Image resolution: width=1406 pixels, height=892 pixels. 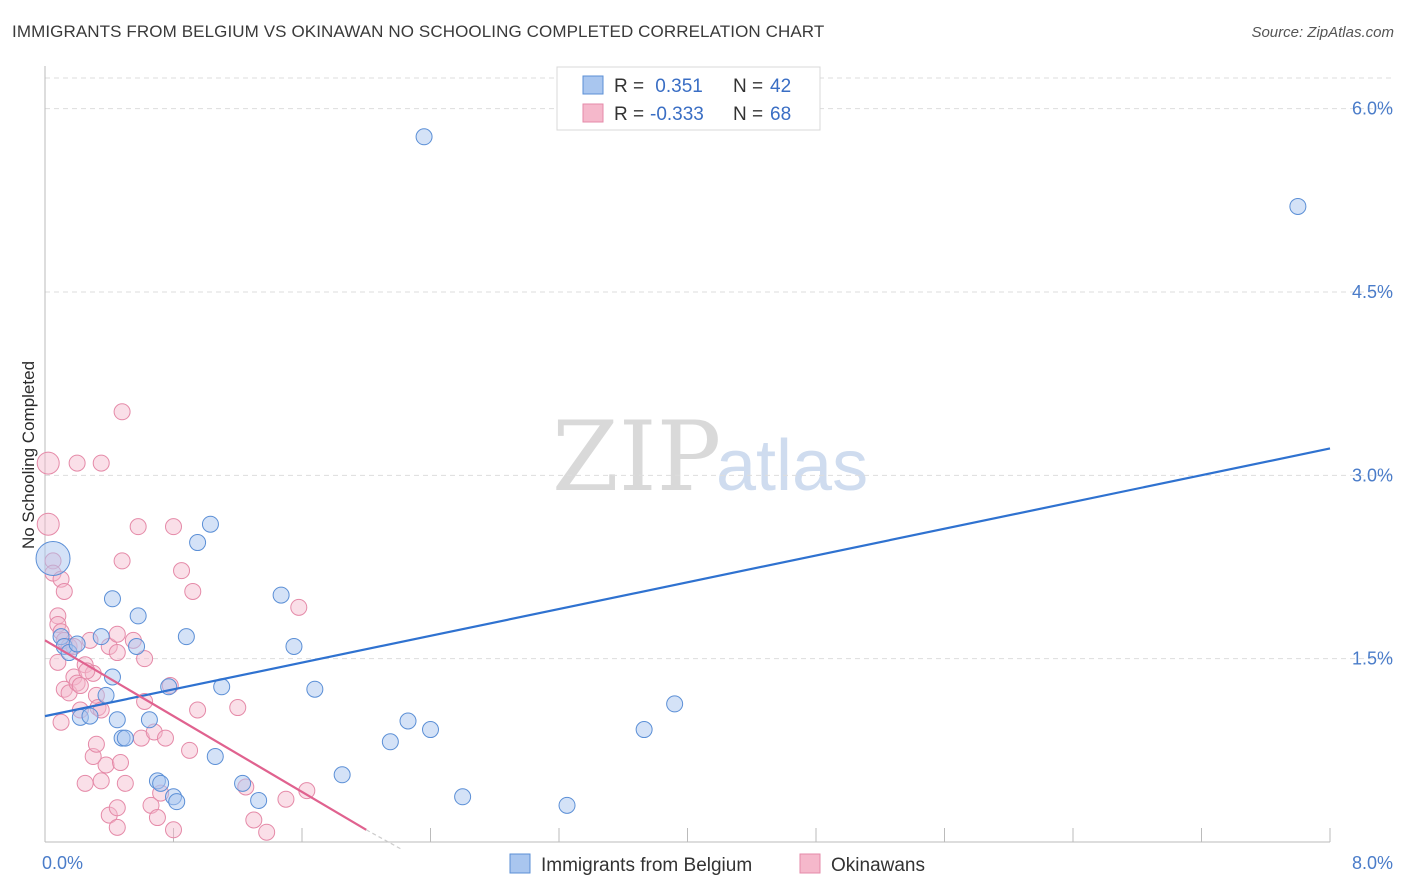 I want to click on y-tick-label-2: 4.5%, so click(x=1372, y=292).